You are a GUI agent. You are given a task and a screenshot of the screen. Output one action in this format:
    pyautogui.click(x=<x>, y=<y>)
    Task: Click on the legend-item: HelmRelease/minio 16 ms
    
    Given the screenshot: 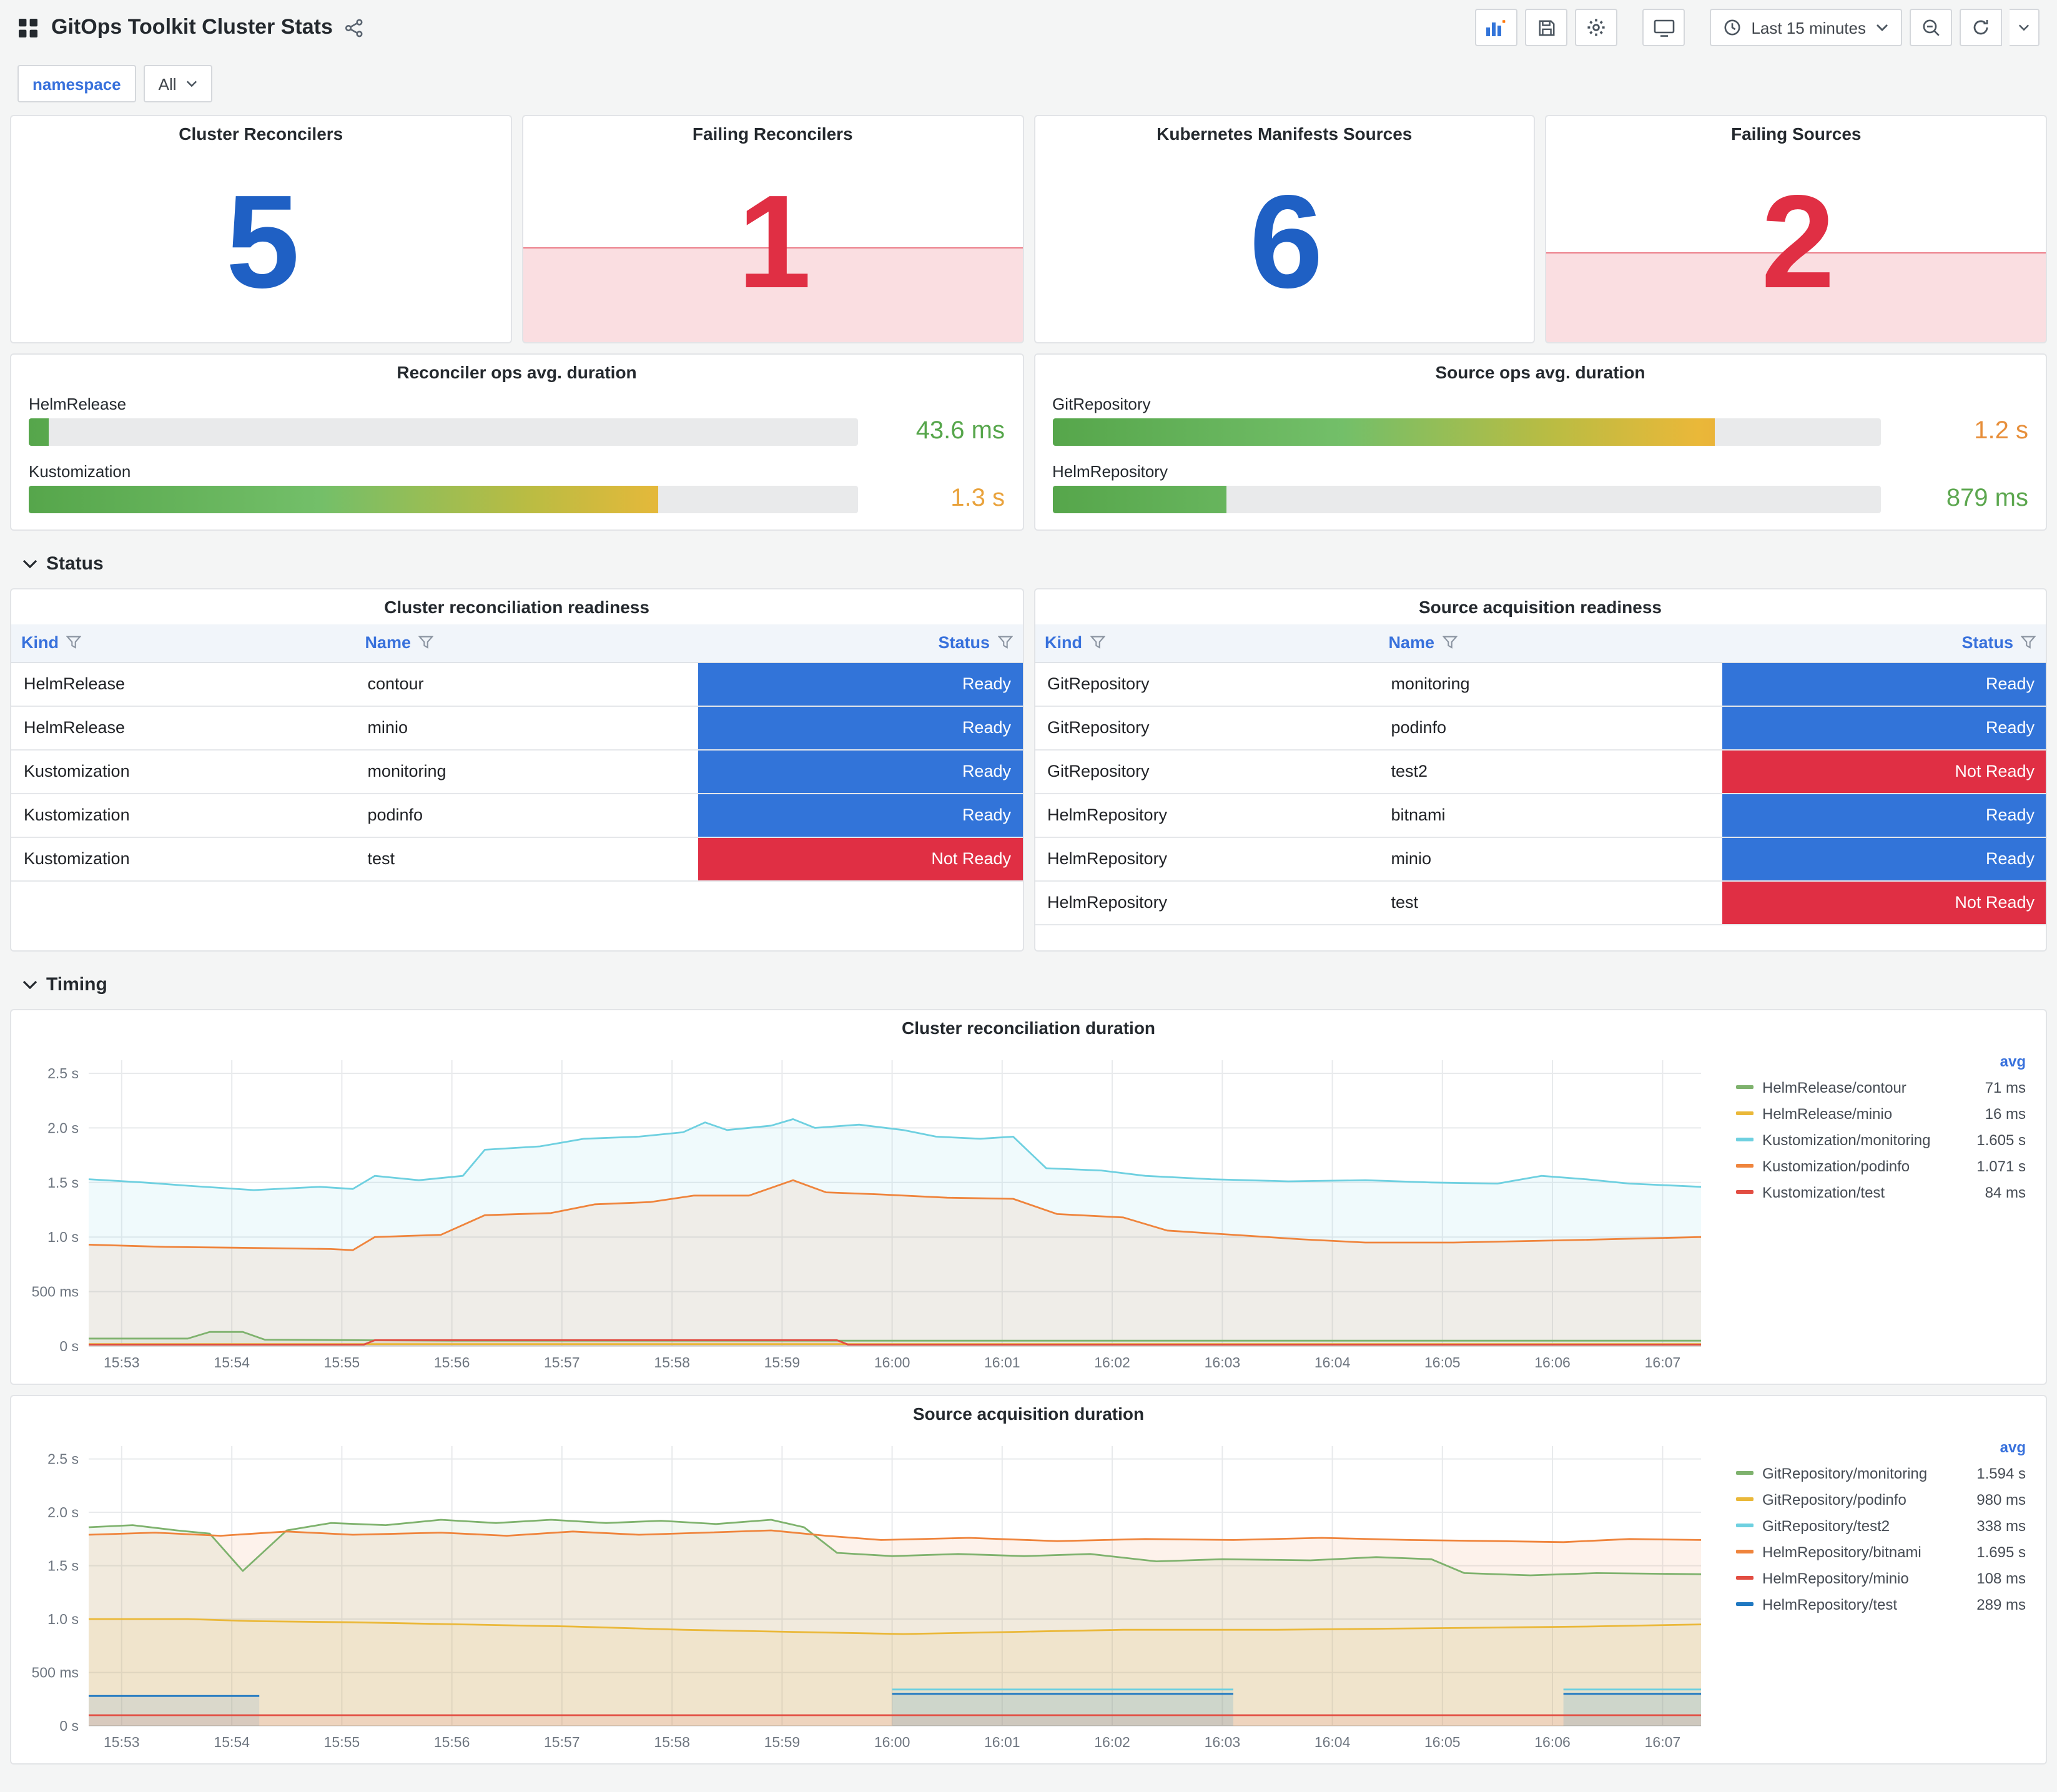 What is the action you would take?
    pyautogui.click(x=1881, y=1113)
    